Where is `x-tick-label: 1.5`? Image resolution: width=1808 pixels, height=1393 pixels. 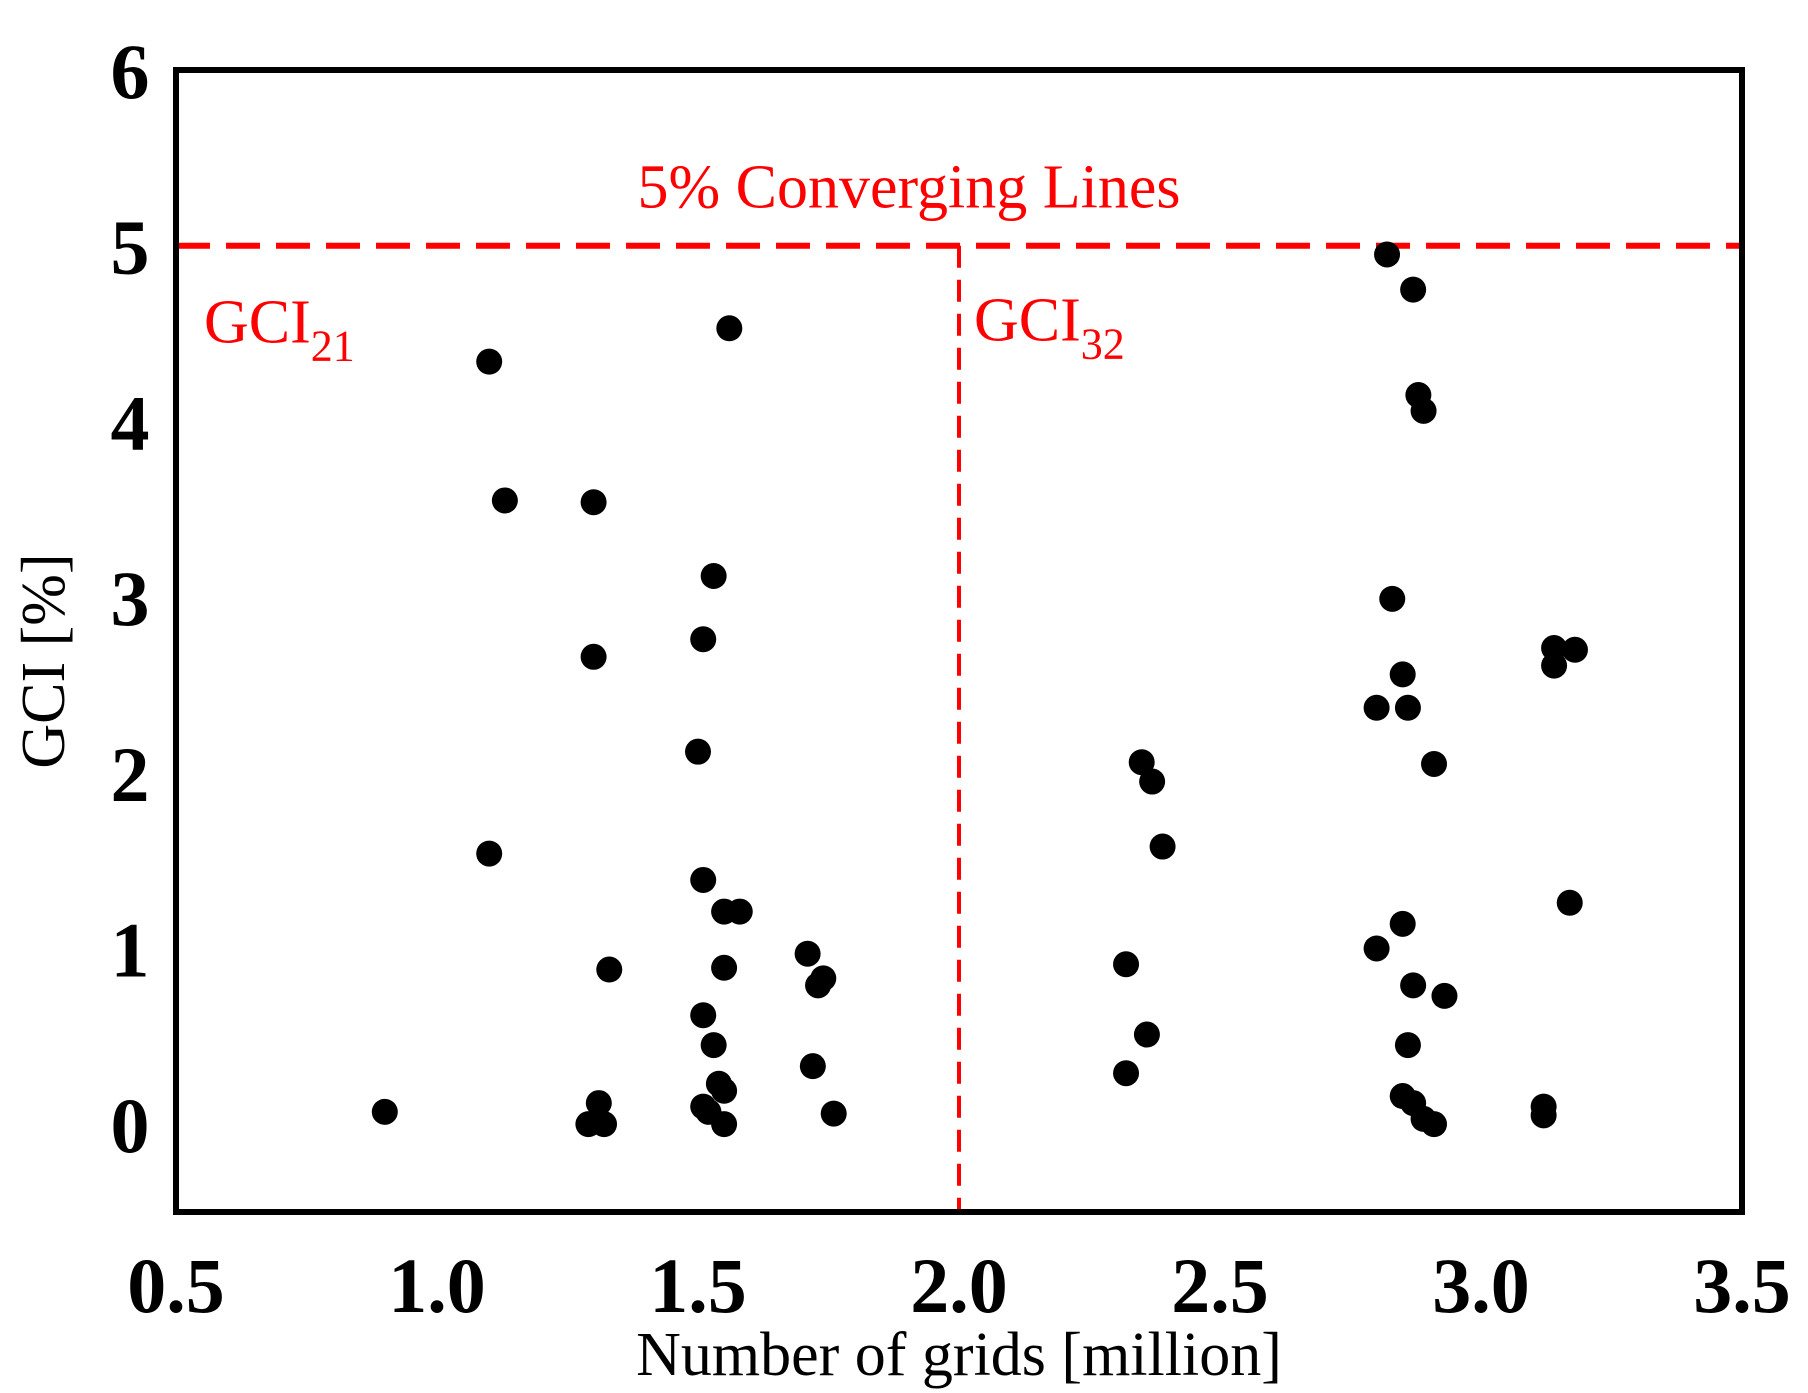 x-tick-label: 1.5 is located at coordinates (698, 1285).